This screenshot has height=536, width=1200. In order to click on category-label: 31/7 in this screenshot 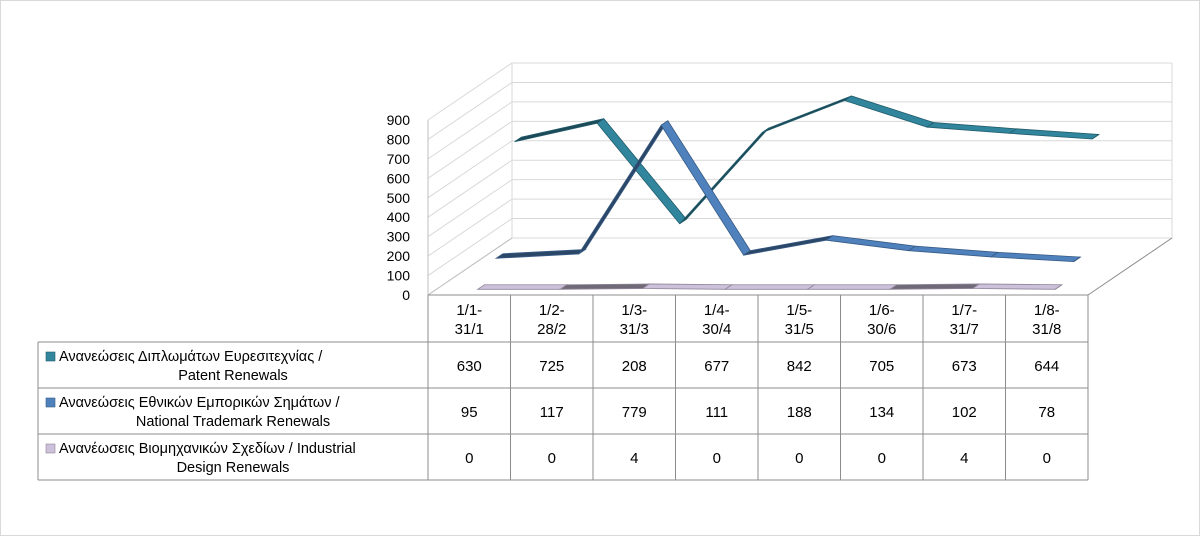, I will do `click(964, 329)`.